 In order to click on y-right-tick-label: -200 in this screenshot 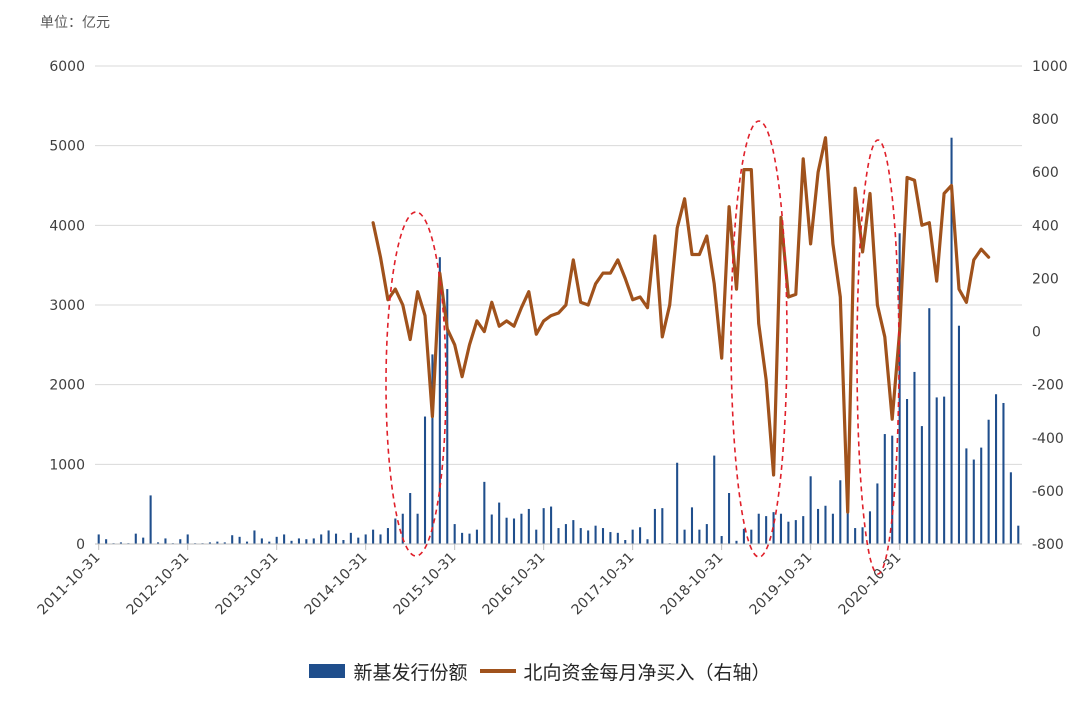, I will do `click(1048, 386)`.